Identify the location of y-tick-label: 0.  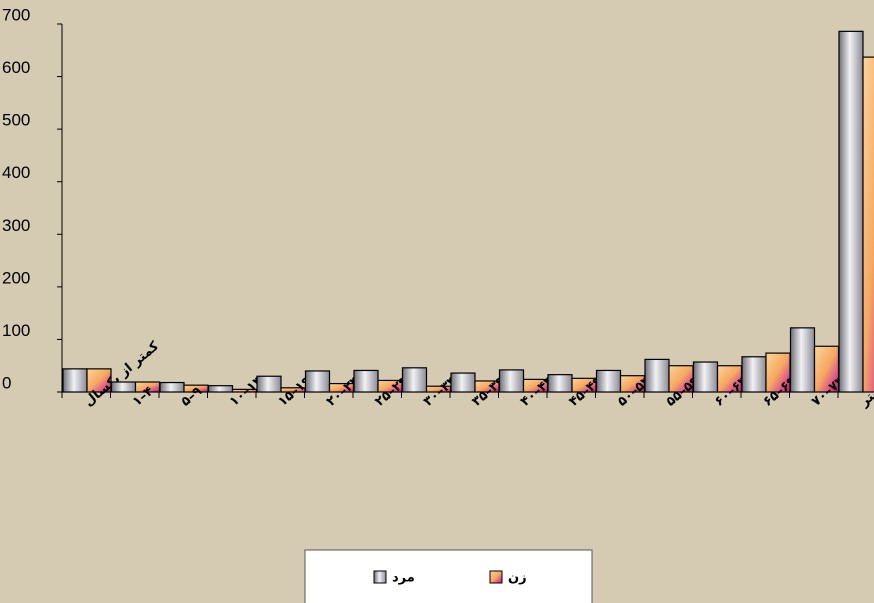
(6, 382).